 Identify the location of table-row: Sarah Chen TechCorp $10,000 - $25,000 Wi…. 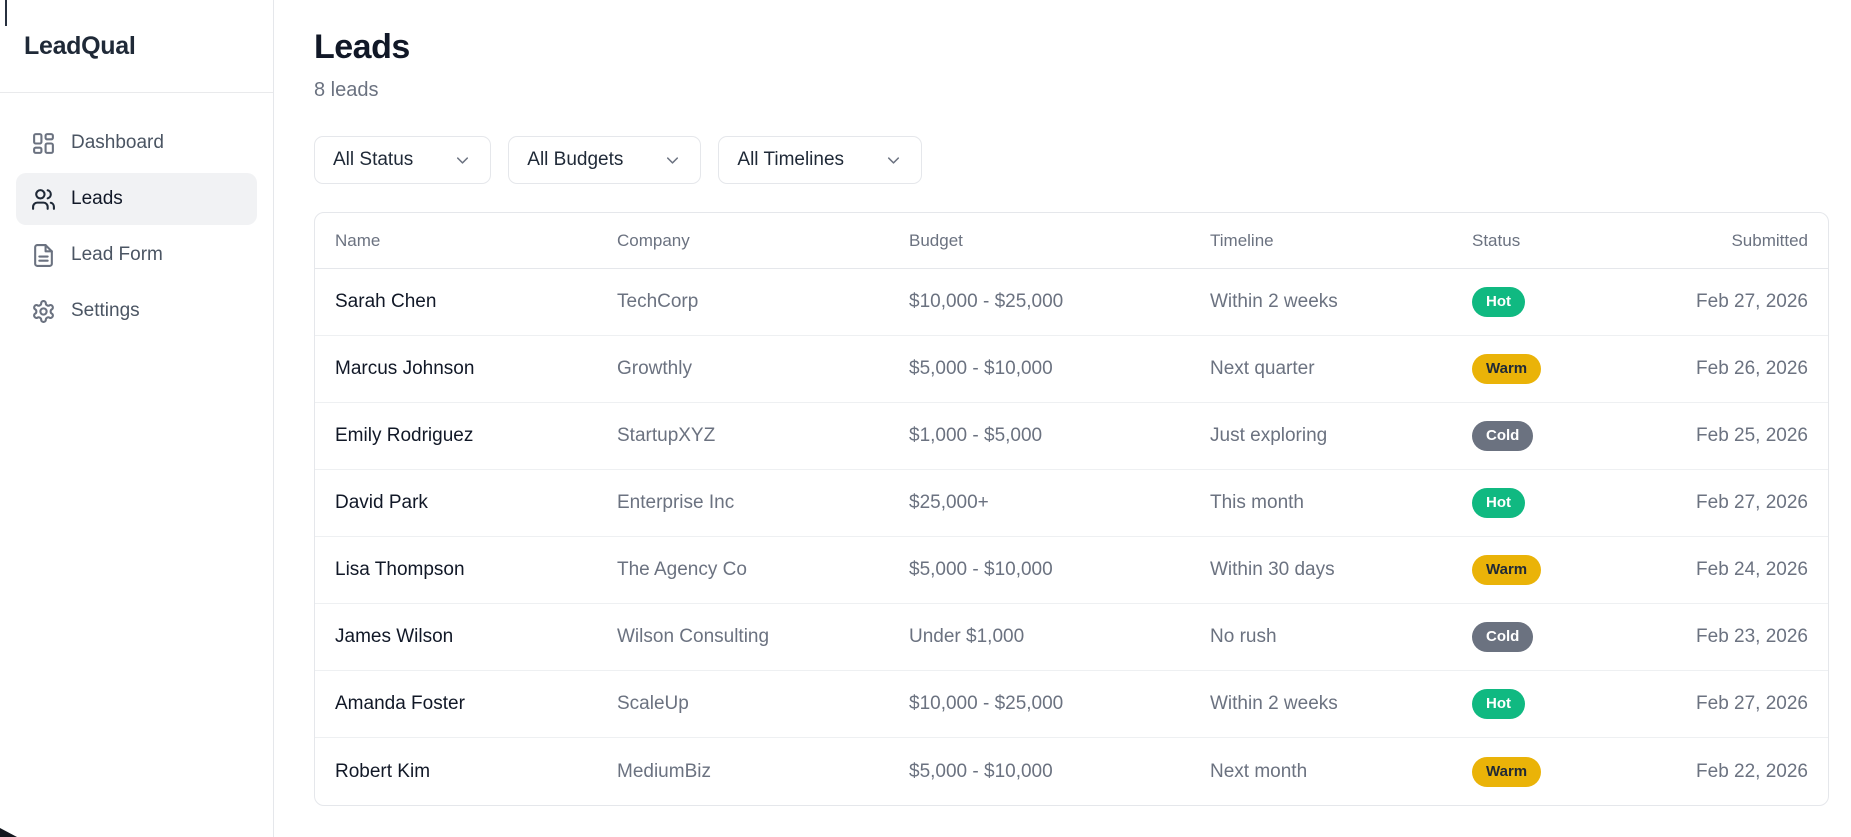
(1071, 302).